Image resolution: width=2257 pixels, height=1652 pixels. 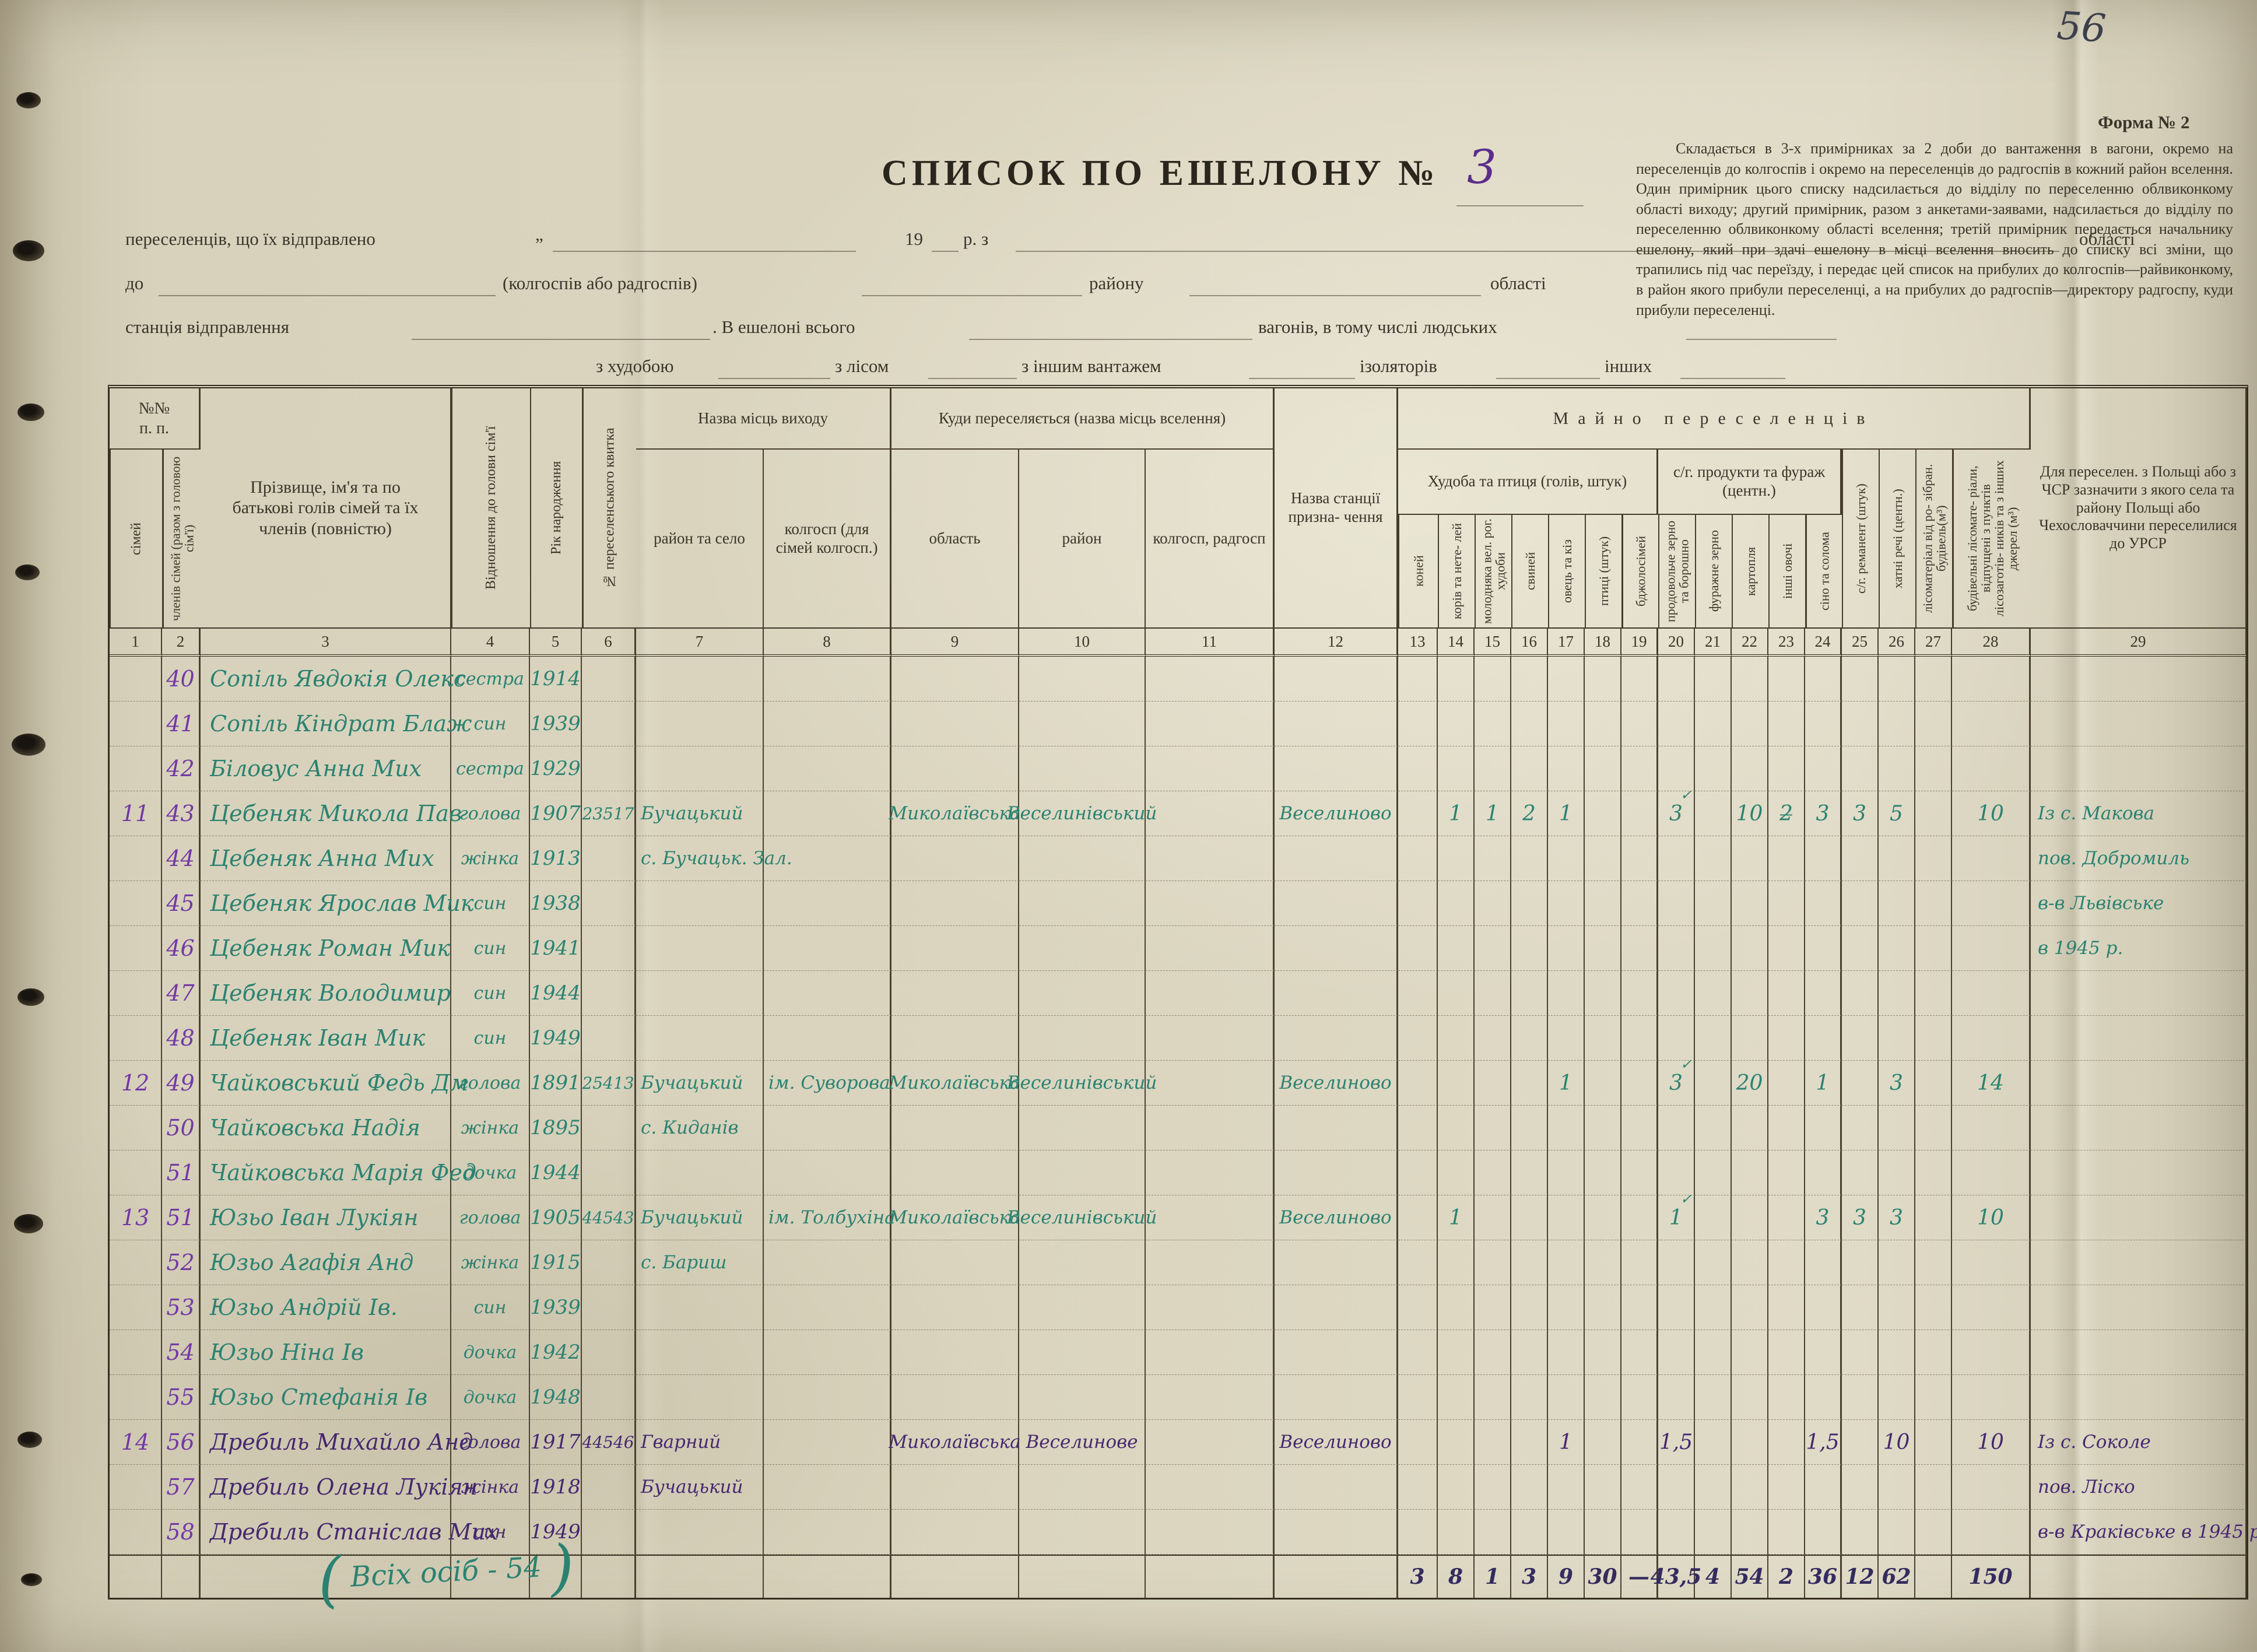 What do you see at coordinates (700, 1352) in the screenshot?
I see `row-16-cell-c7` at bounding box center [700, 1352].